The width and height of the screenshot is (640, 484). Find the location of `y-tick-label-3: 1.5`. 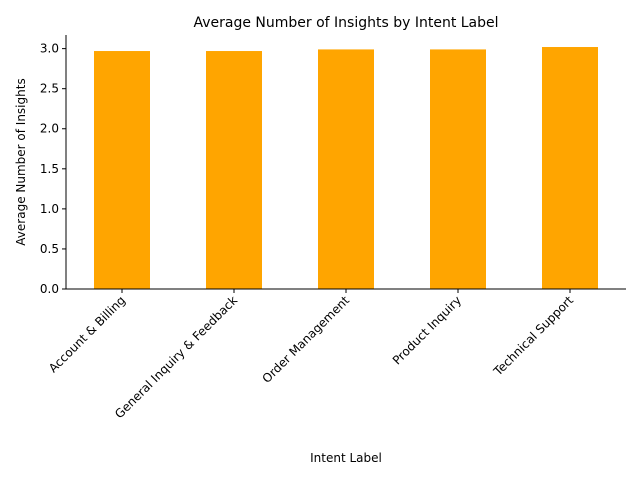

y-tick-label-3: 1.5 is located at coordinates (49, 169).